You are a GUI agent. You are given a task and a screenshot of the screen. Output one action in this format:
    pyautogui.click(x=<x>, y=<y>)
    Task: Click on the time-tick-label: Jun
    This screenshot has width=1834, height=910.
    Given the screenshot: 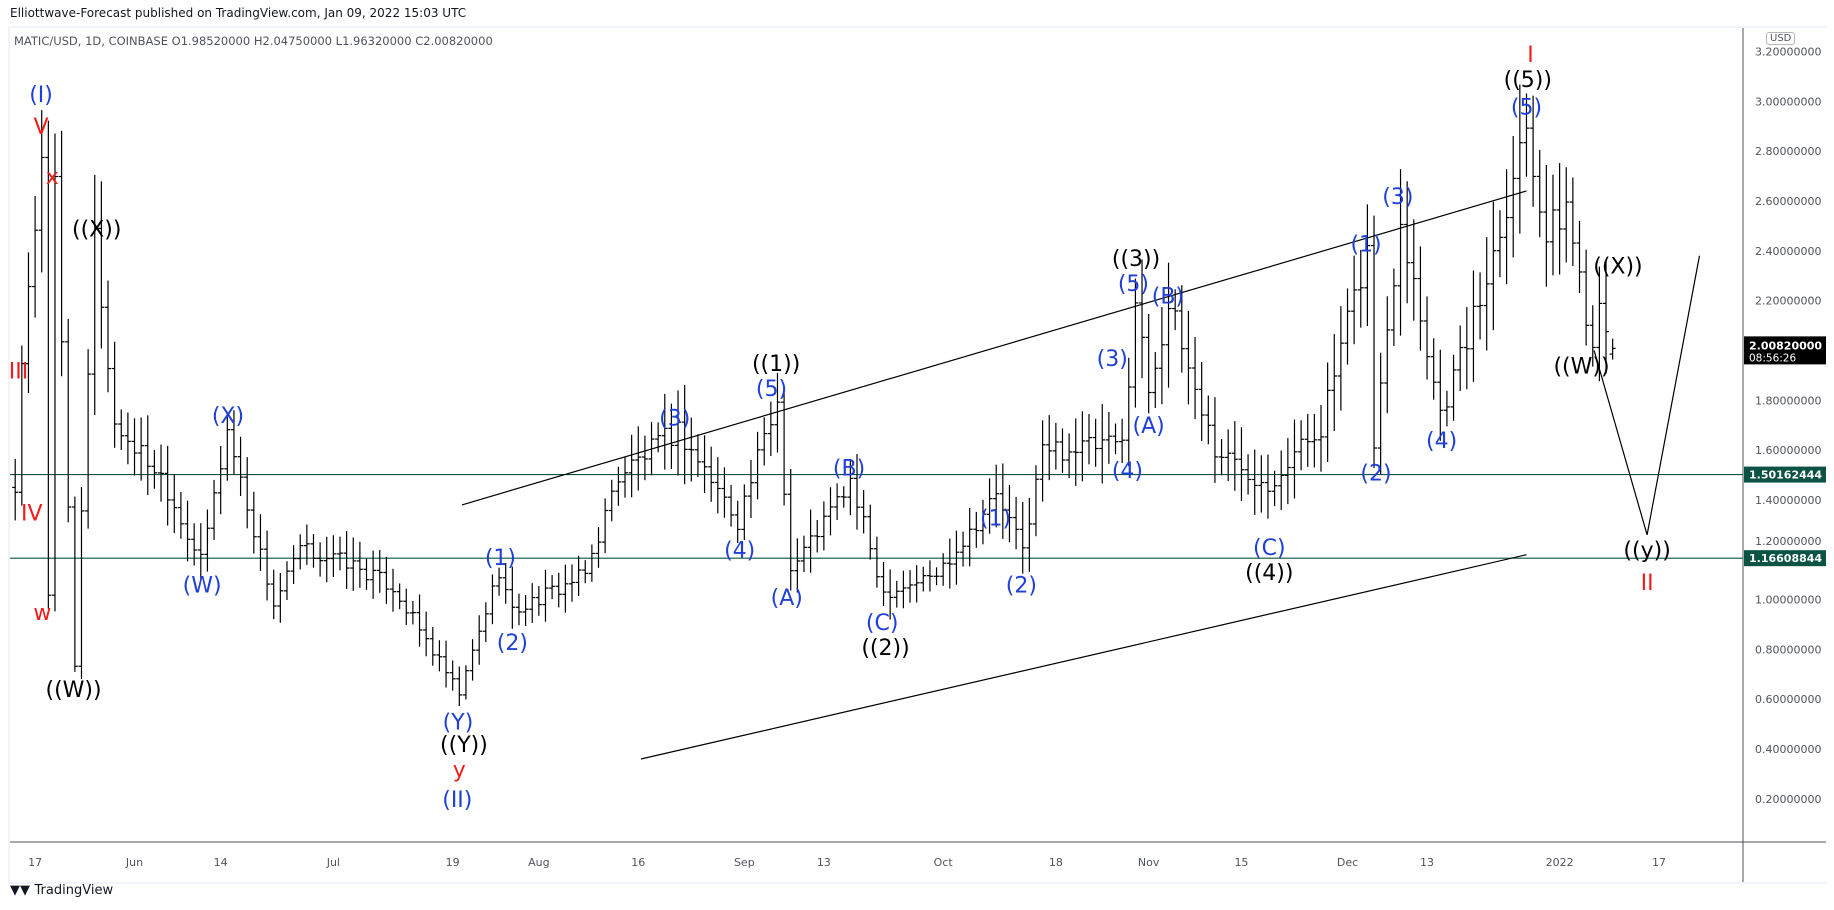 What is the action you would take?
    pyautogui.click(x=134, y=862)
    